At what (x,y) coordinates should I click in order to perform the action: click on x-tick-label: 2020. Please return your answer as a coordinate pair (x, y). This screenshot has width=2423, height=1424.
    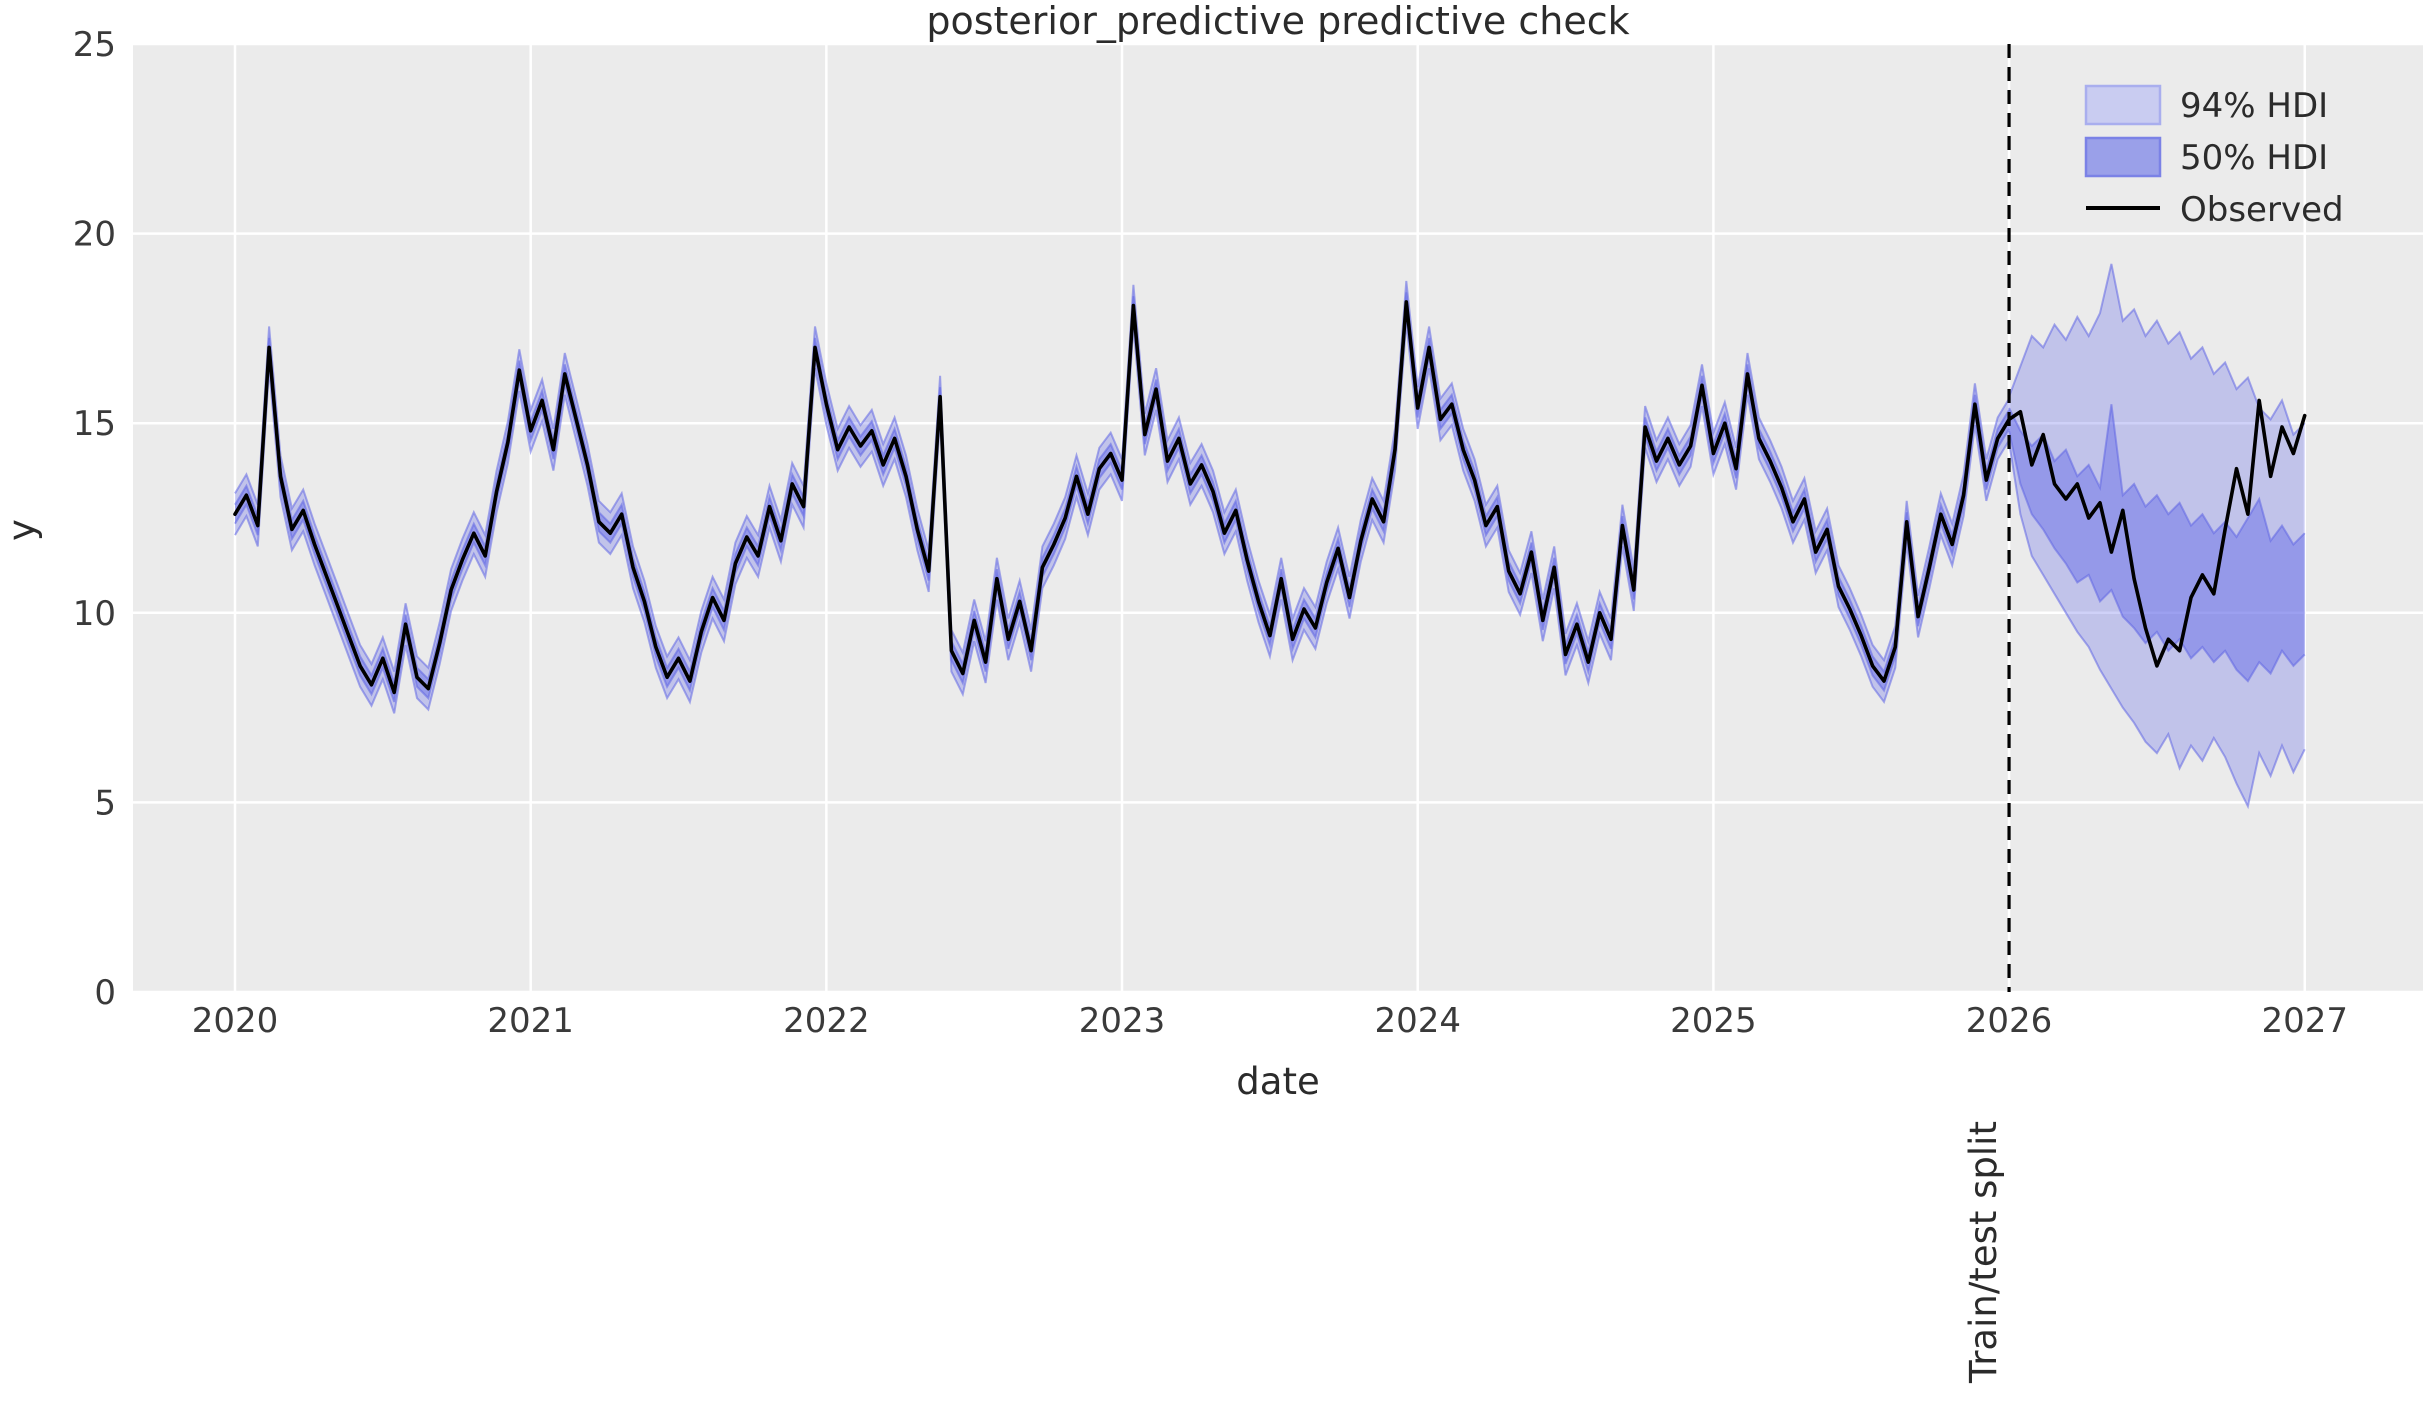
    Looking at the image, I should click on (235, 1021).